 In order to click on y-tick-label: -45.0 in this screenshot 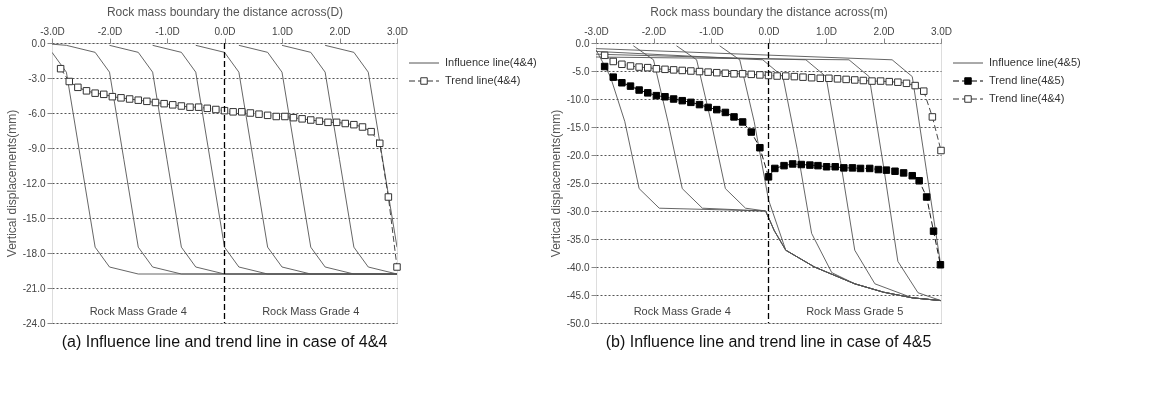, I will do `click(578, 295)`.